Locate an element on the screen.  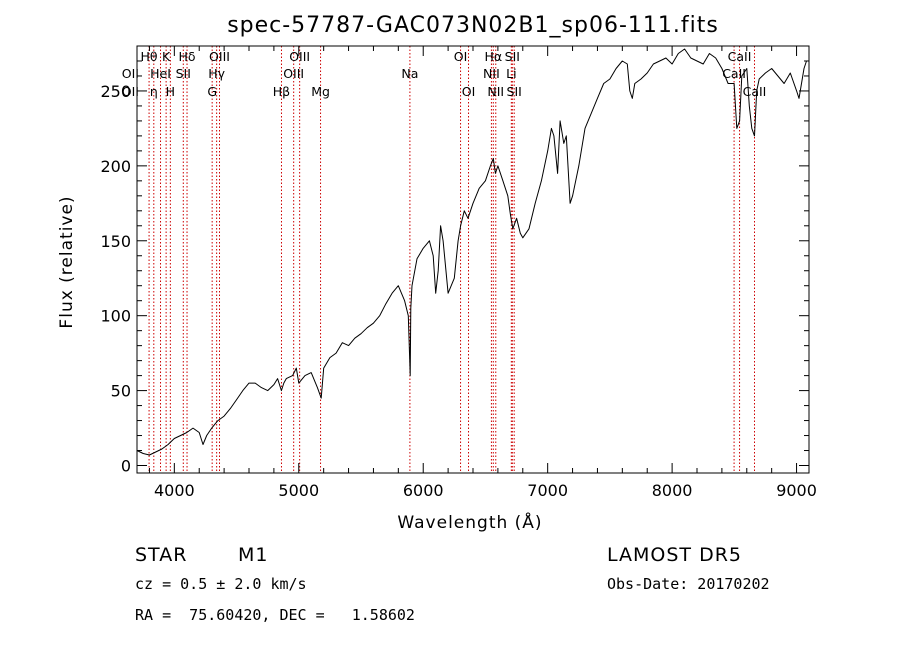
x-tick-label: 6000 is located at coordinates (423, 490).